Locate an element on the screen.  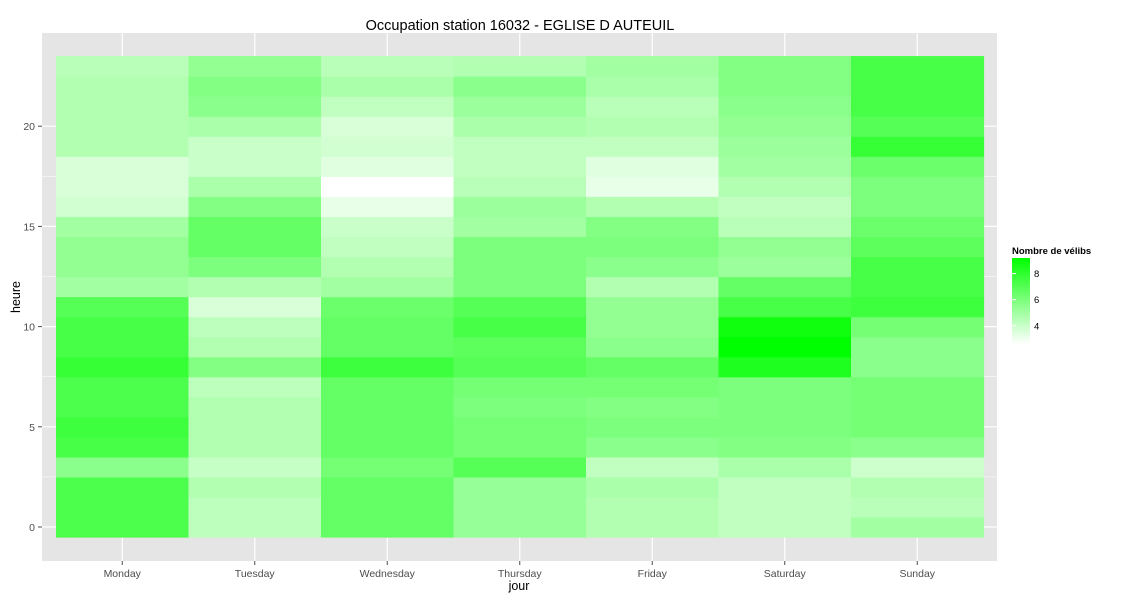
y-tick-label: 5 is located at coordinates (32, 428).